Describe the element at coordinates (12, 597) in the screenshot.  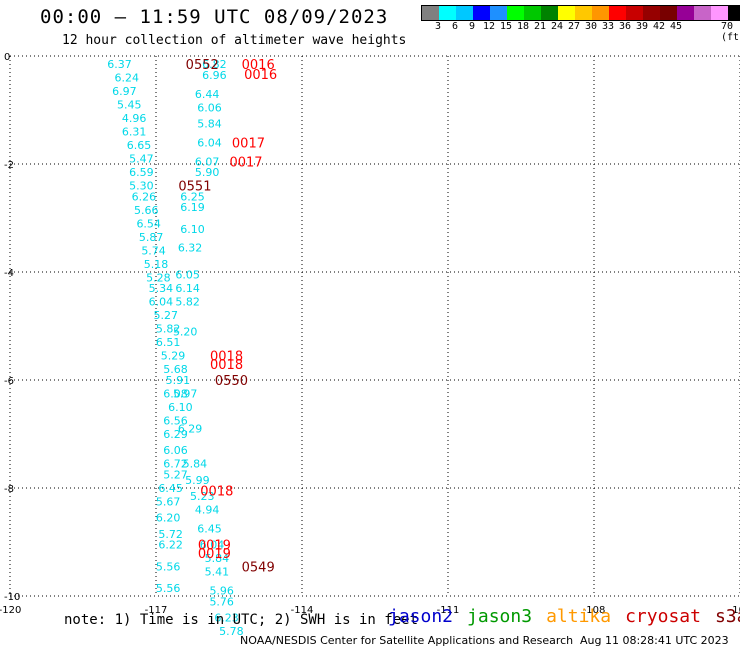
I see `y-tick-label: -10` at that location.